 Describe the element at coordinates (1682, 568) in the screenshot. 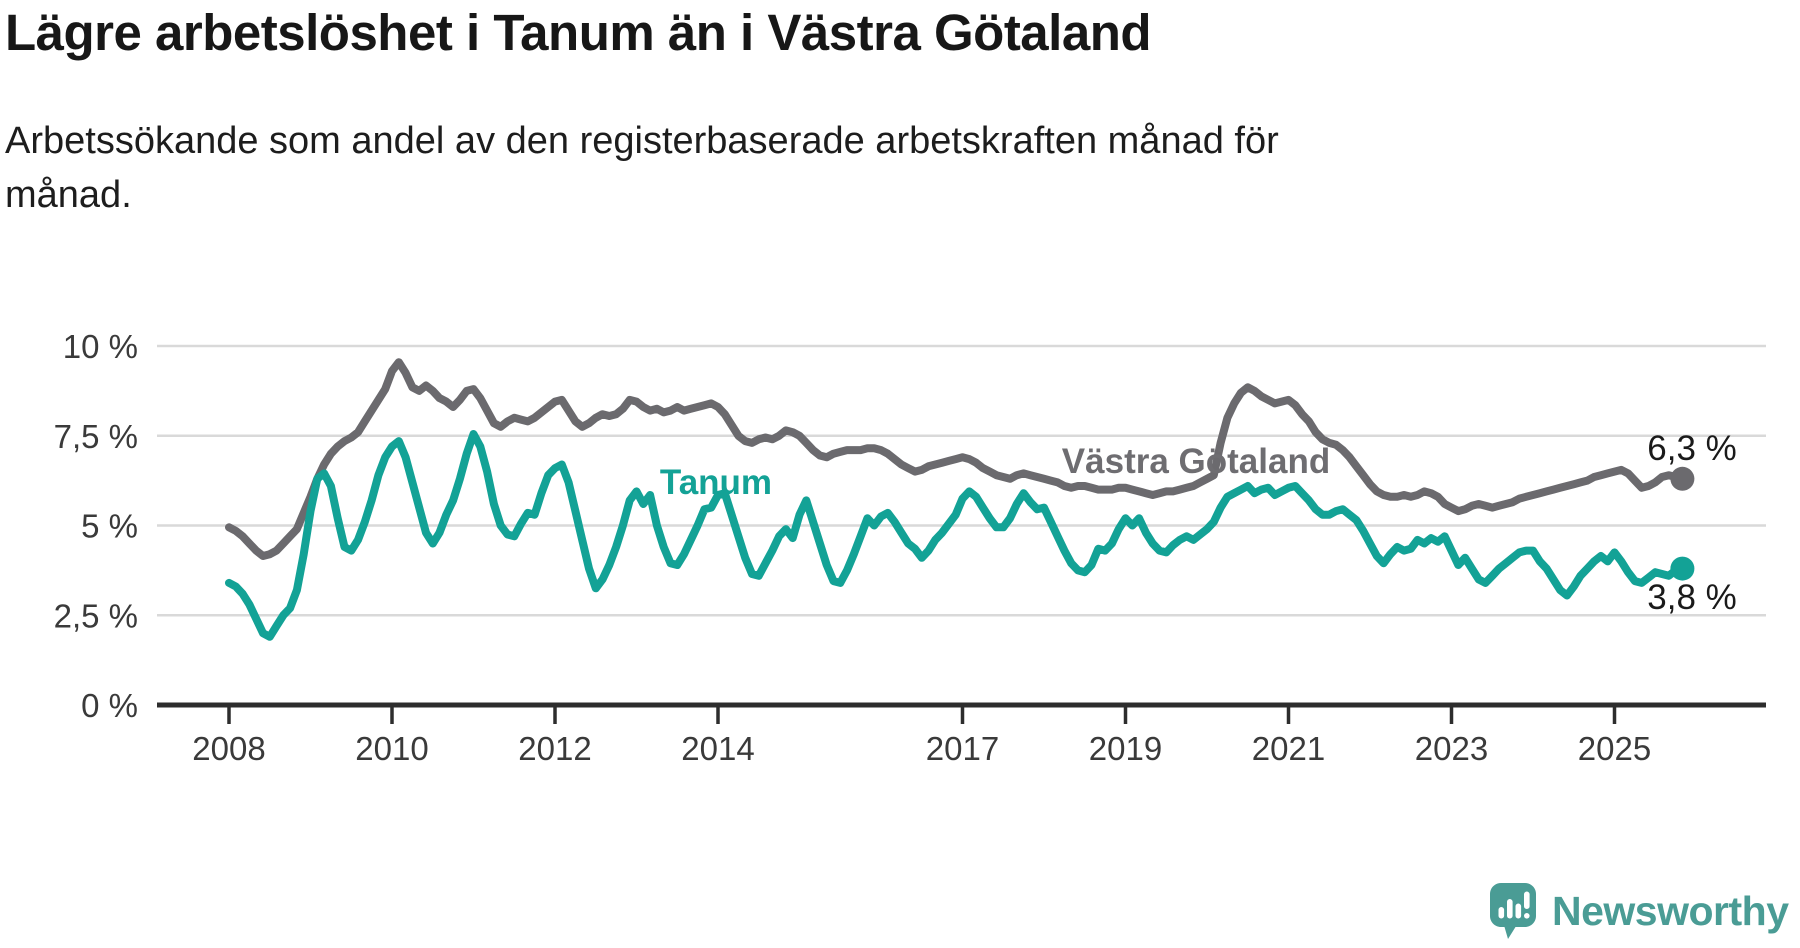

I see `series-end-dot-tanum` at that location.